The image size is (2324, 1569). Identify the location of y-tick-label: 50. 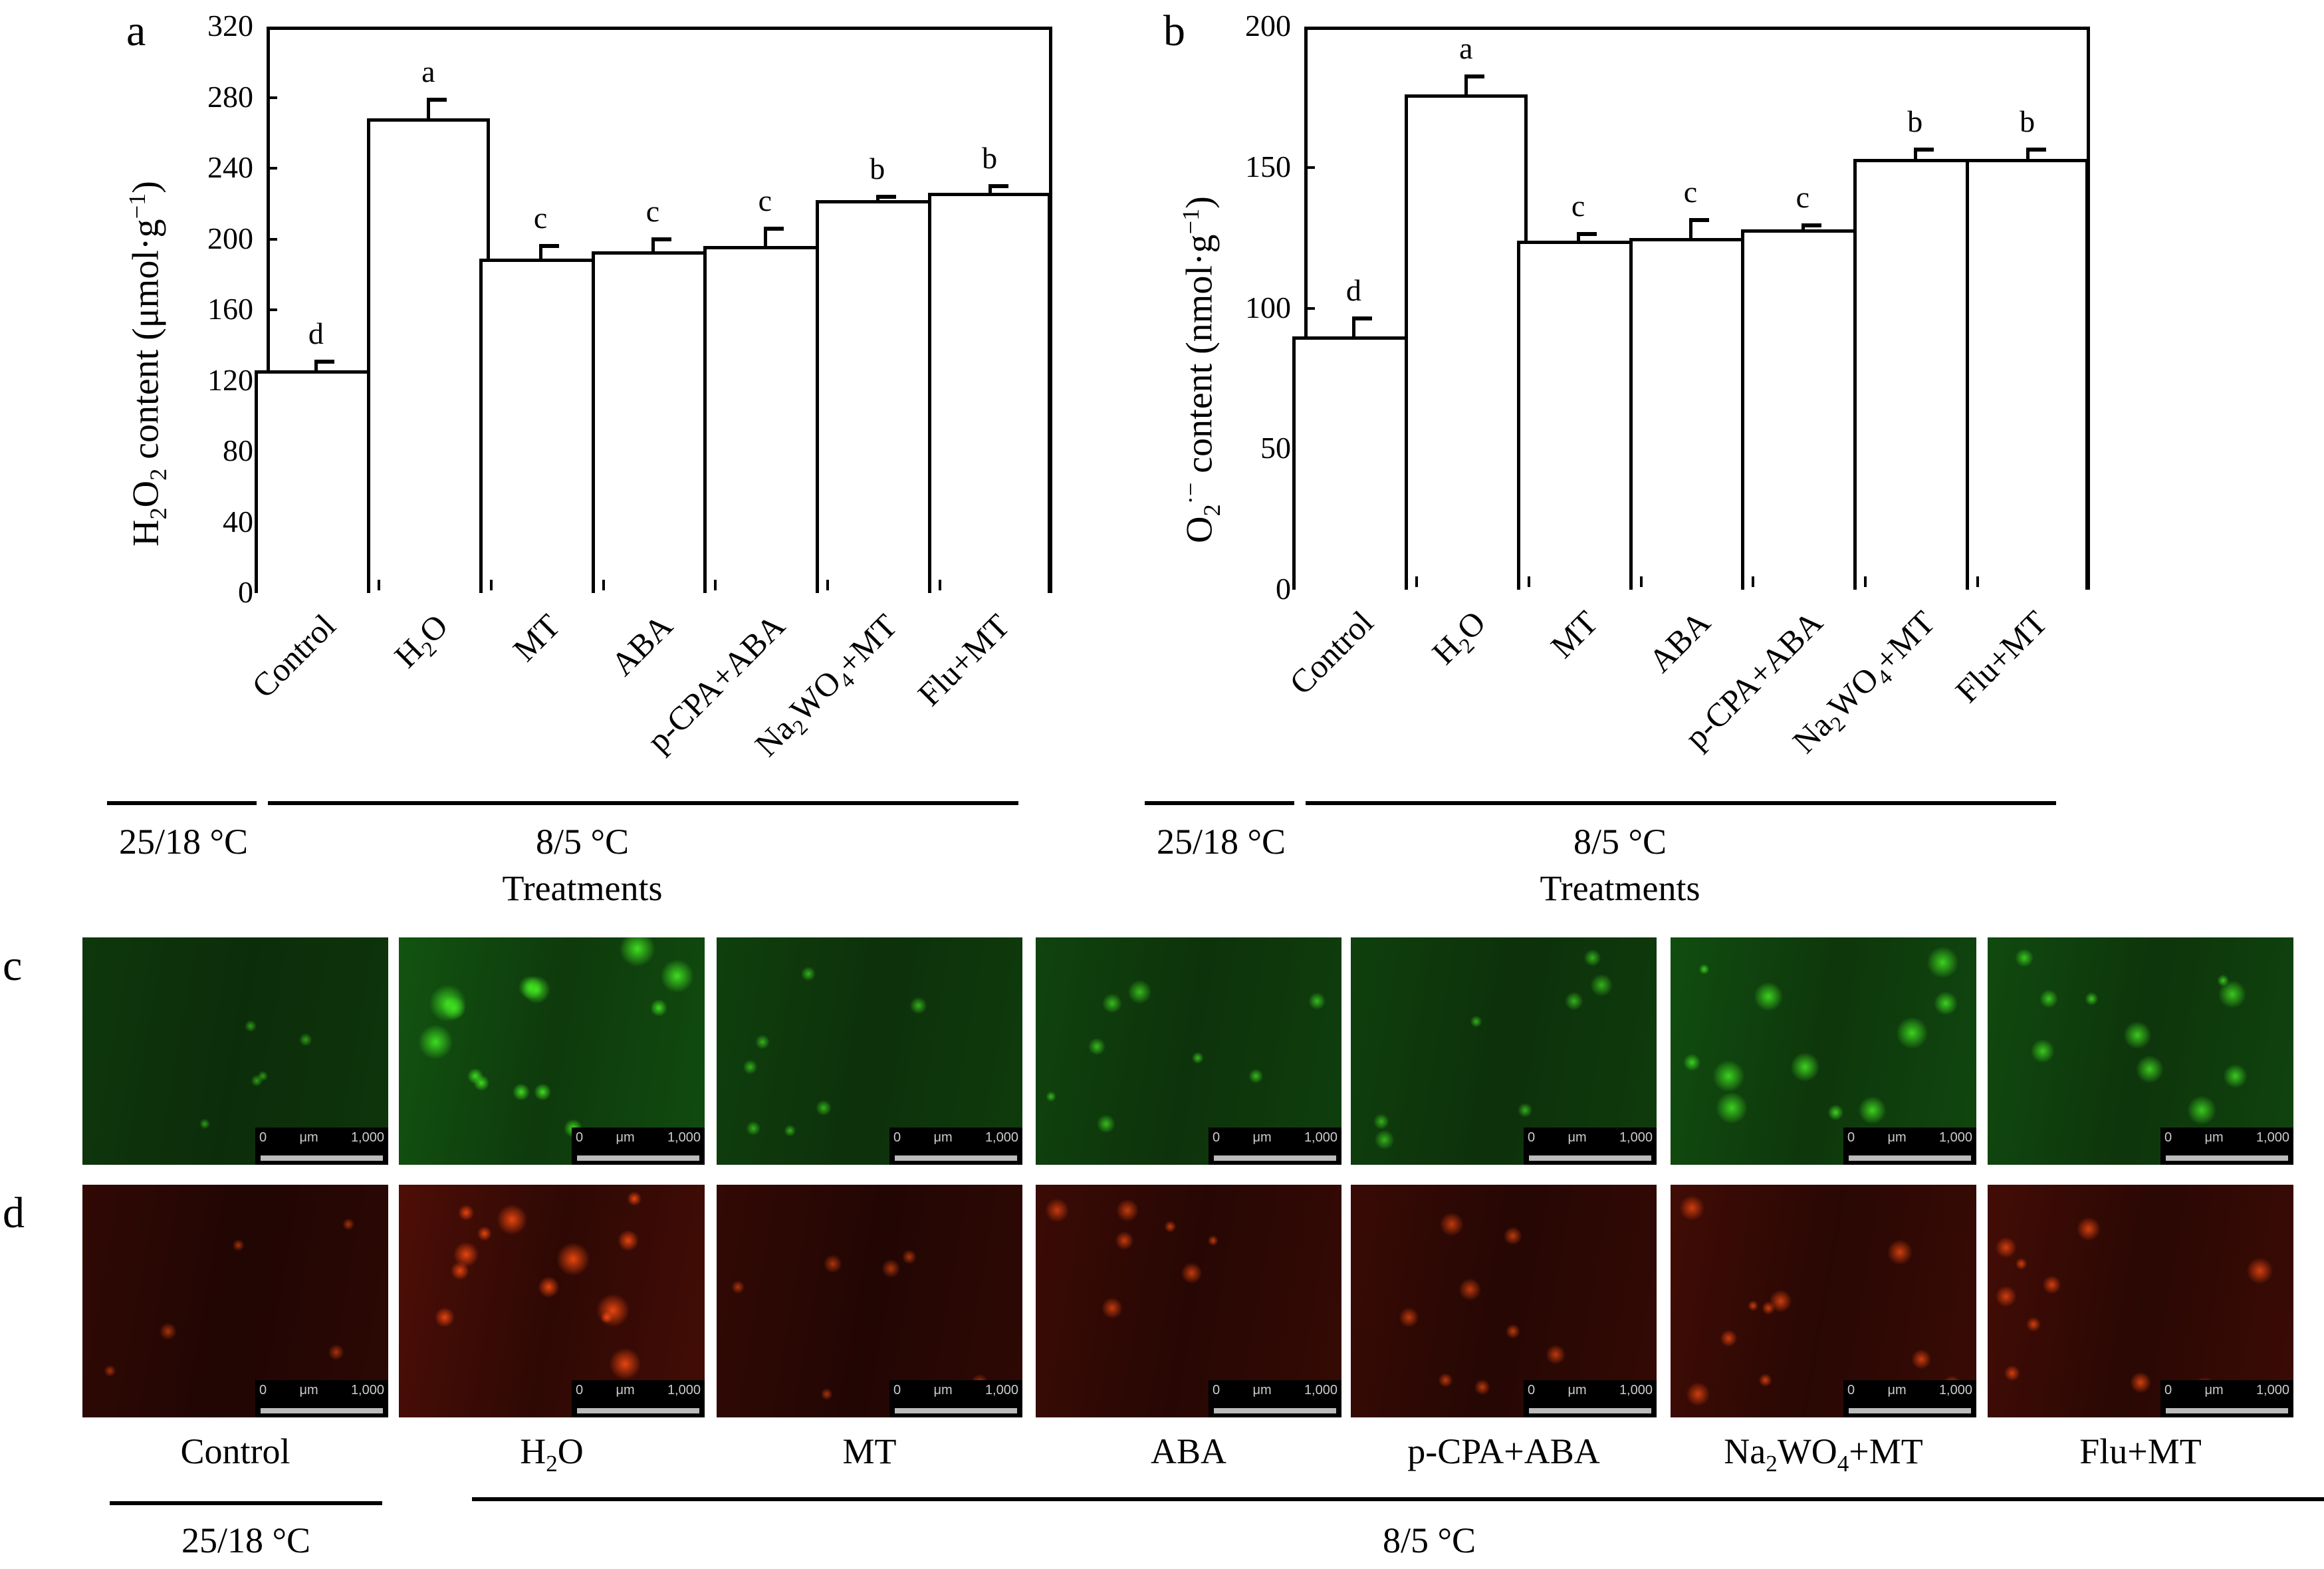
(1275, 448).